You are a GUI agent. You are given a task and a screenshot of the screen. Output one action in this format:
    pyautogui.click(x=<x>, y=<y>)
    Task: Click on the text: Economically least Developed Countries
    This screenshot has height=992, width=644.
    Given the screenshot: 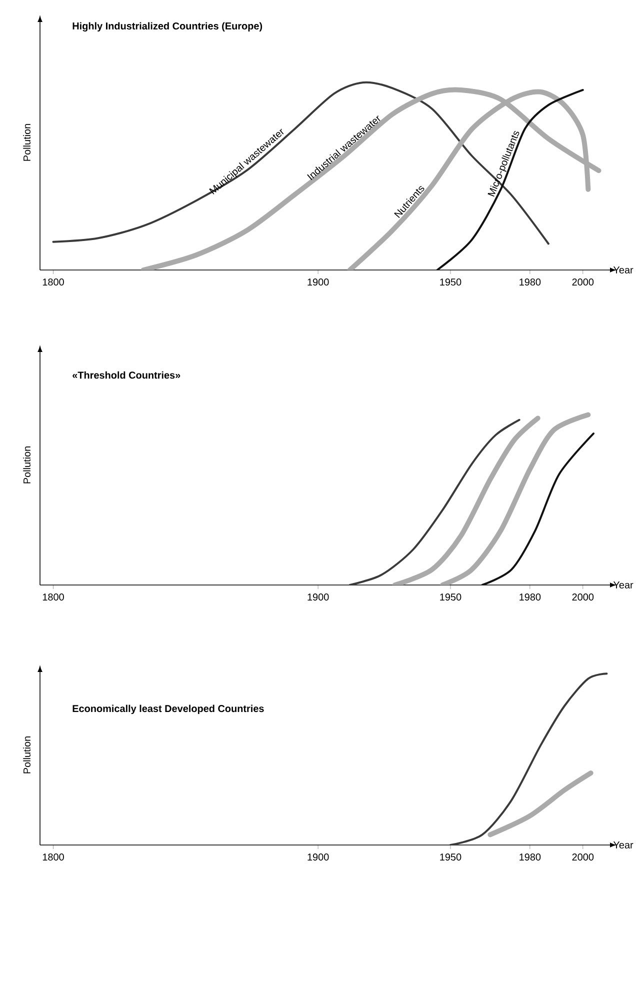 What is the action you would take?
    pyautogui.click(x=168, y=709)
    